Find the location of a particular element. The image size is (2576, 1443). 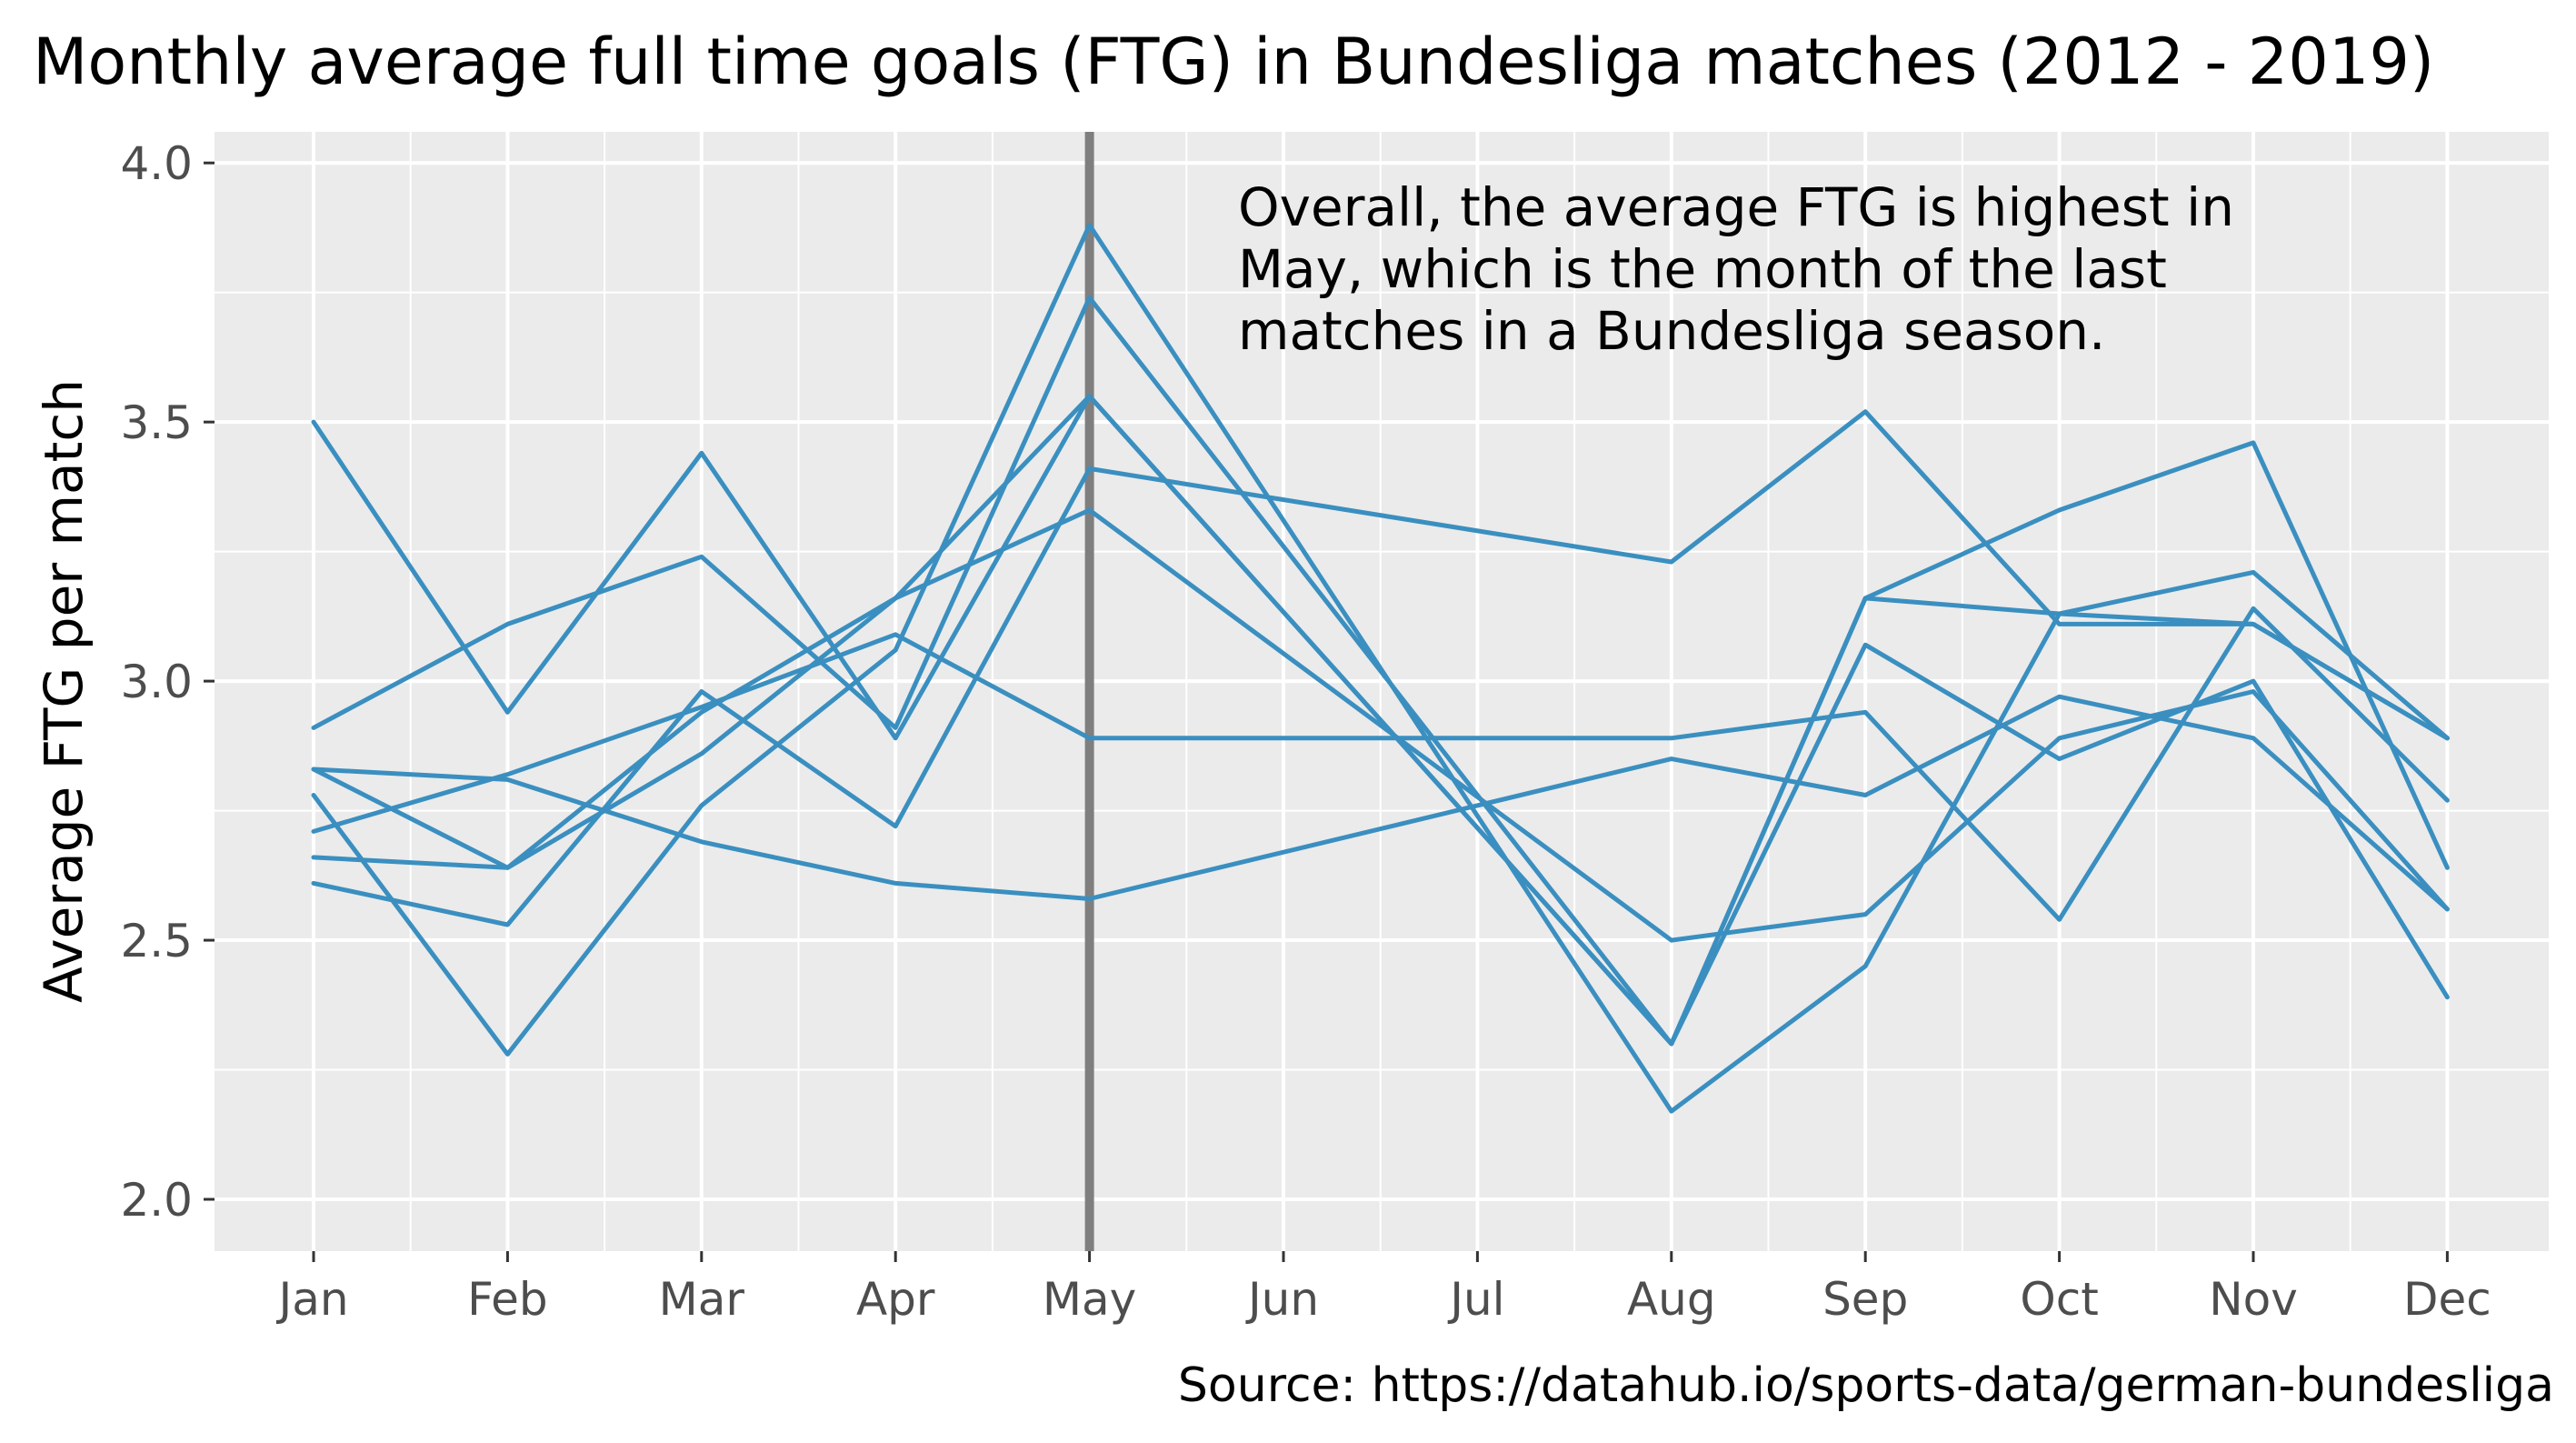

y-axis-title: Average FTG per match is located at coordinates (64, 691).